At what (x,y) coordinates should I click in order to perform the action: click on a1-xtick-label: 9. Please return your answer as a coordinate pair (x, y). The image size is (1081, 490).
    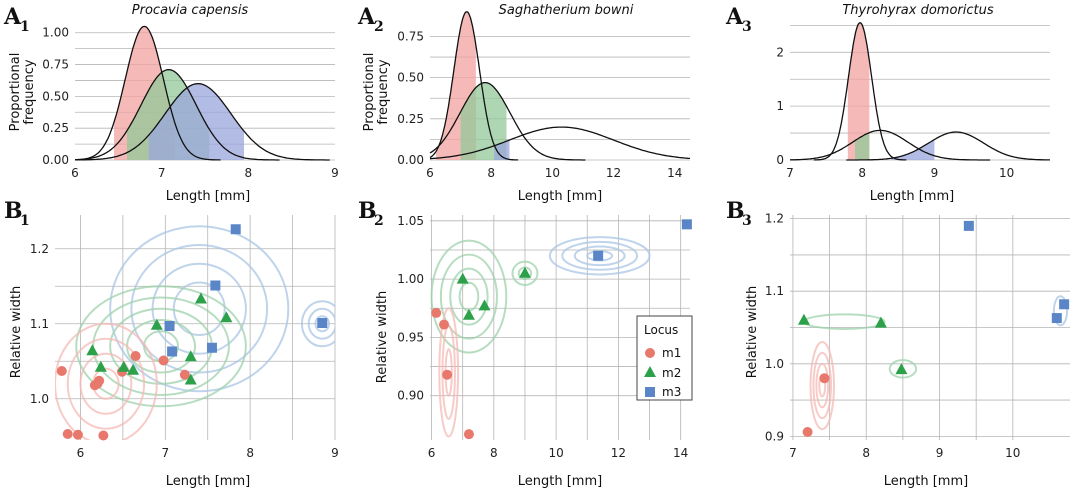
    Looking at the image, I should click on (335, 173).